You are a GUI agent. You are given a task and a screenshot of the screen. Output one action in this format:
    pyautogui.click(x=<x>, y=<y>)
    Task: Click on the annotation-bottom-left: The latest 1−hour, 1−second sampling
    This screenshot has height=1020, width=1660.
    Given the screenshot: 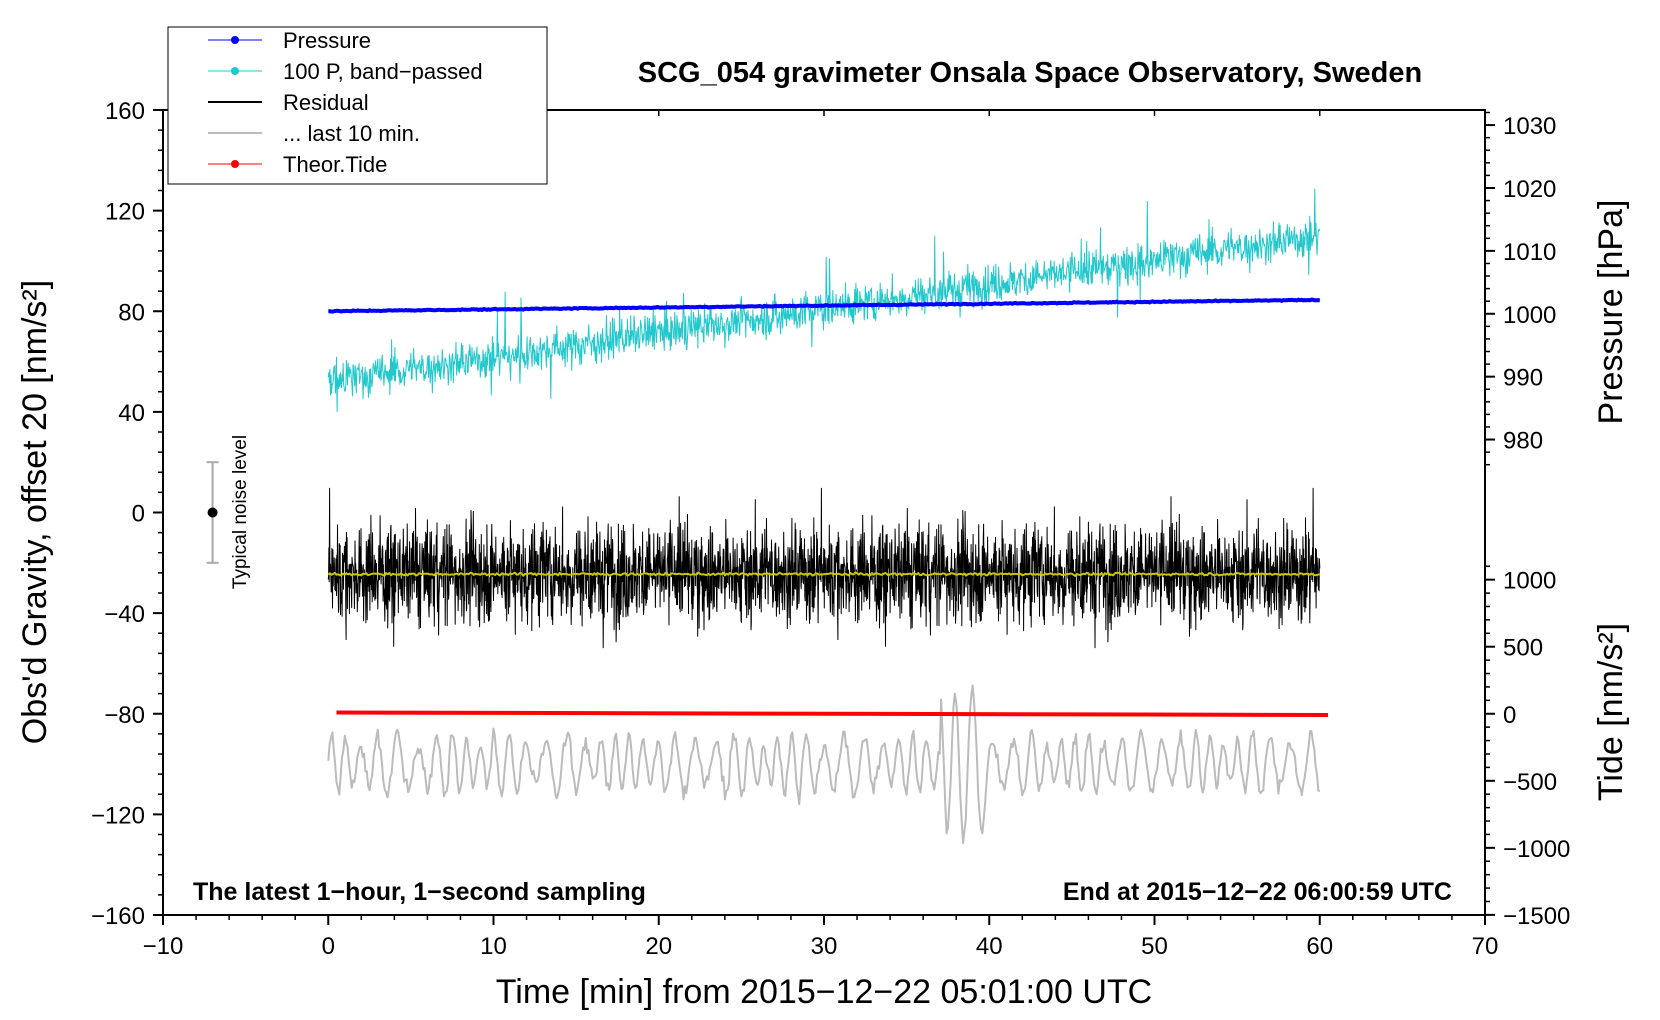 What is the action you would take?
    pyautogui.click(x=419, y=892)
    